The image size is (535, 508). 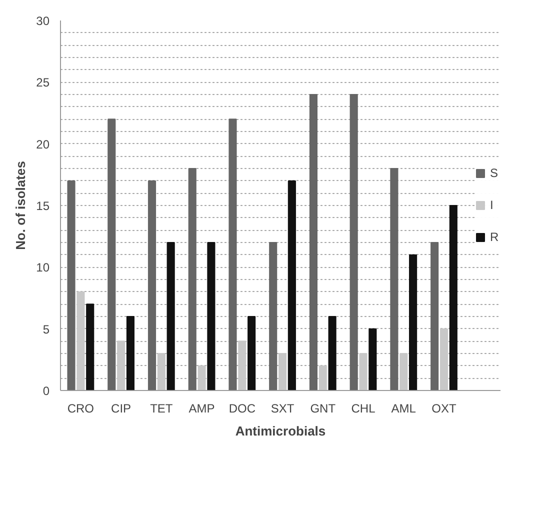 I want to click on y-tick-label: 0, so click(x=46, y=391).